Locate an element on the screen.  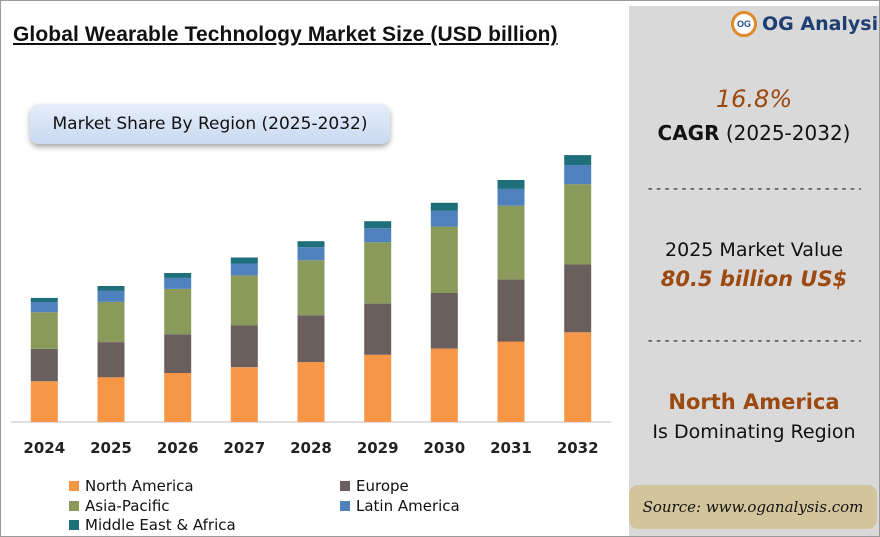
x-tick-label-2024: 2024 is located at coordinates (44, 448).